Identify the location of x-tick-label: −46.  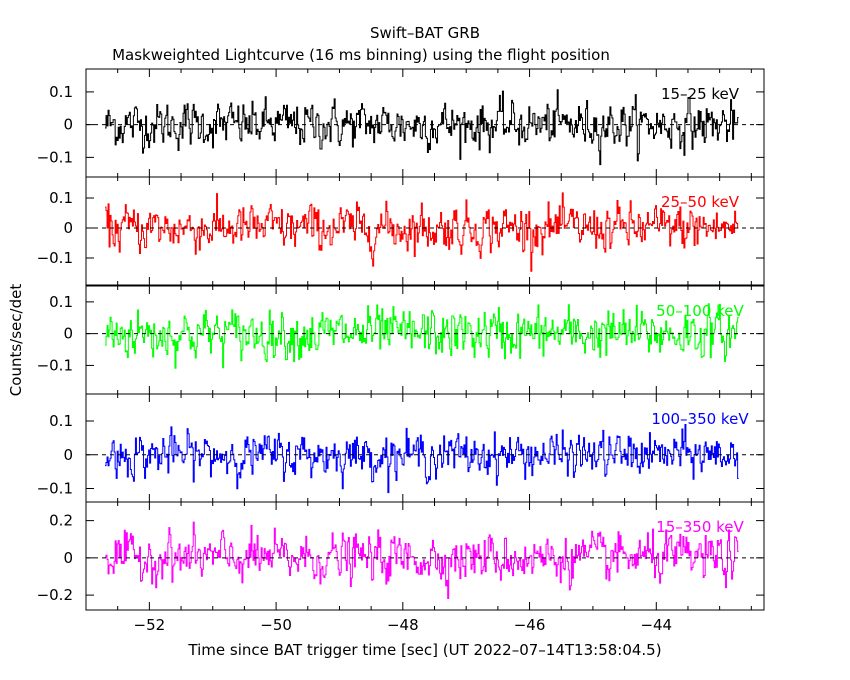
(530, 625).